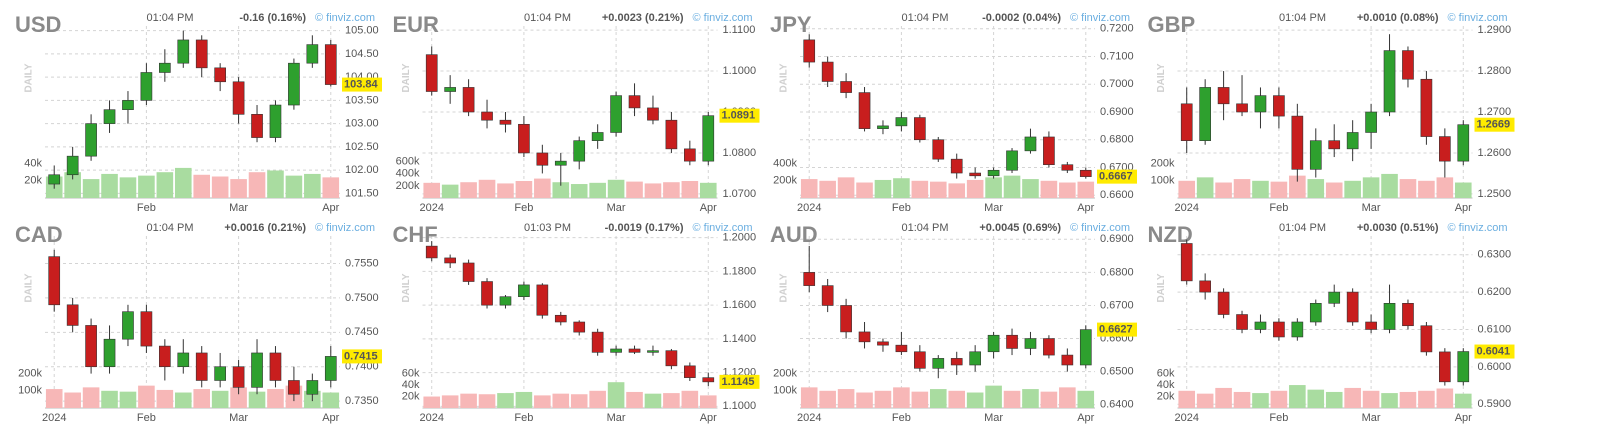 Image resolution: width=1600 pixels, height=434 pixels. I want to click on change: +0.0030 (0.51%), so click(1398, 228).